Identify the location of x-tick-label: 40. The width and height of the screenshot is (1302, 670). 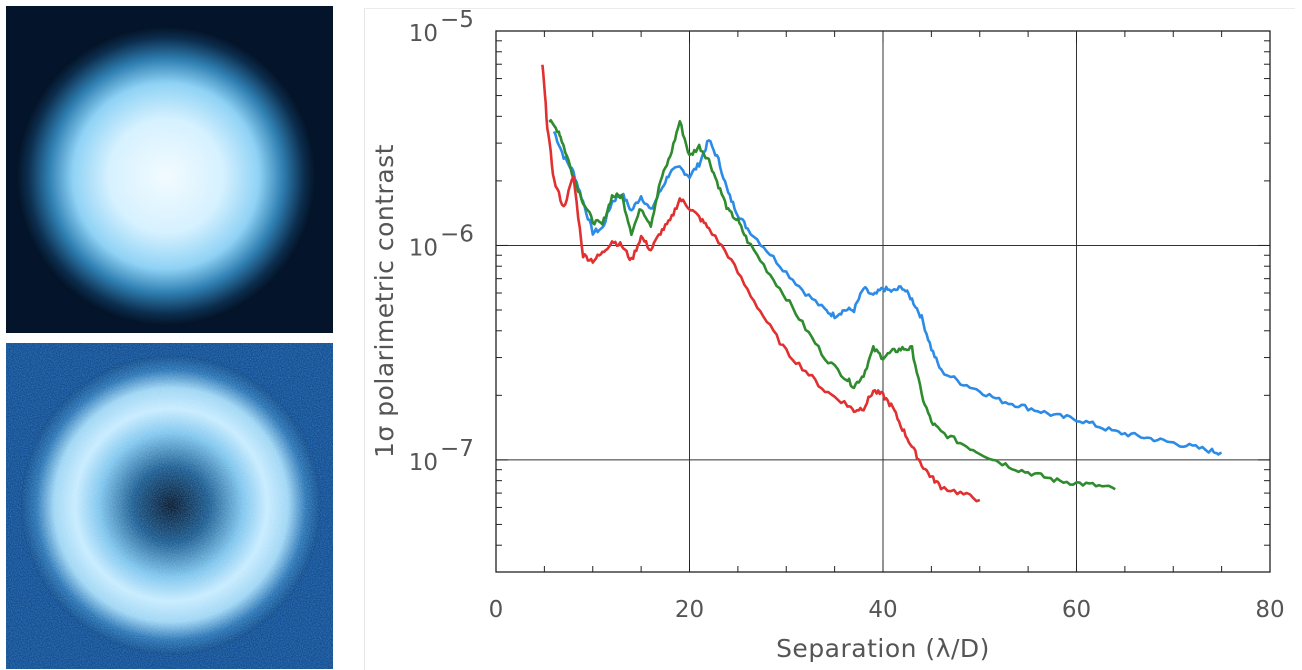
(882, 610).